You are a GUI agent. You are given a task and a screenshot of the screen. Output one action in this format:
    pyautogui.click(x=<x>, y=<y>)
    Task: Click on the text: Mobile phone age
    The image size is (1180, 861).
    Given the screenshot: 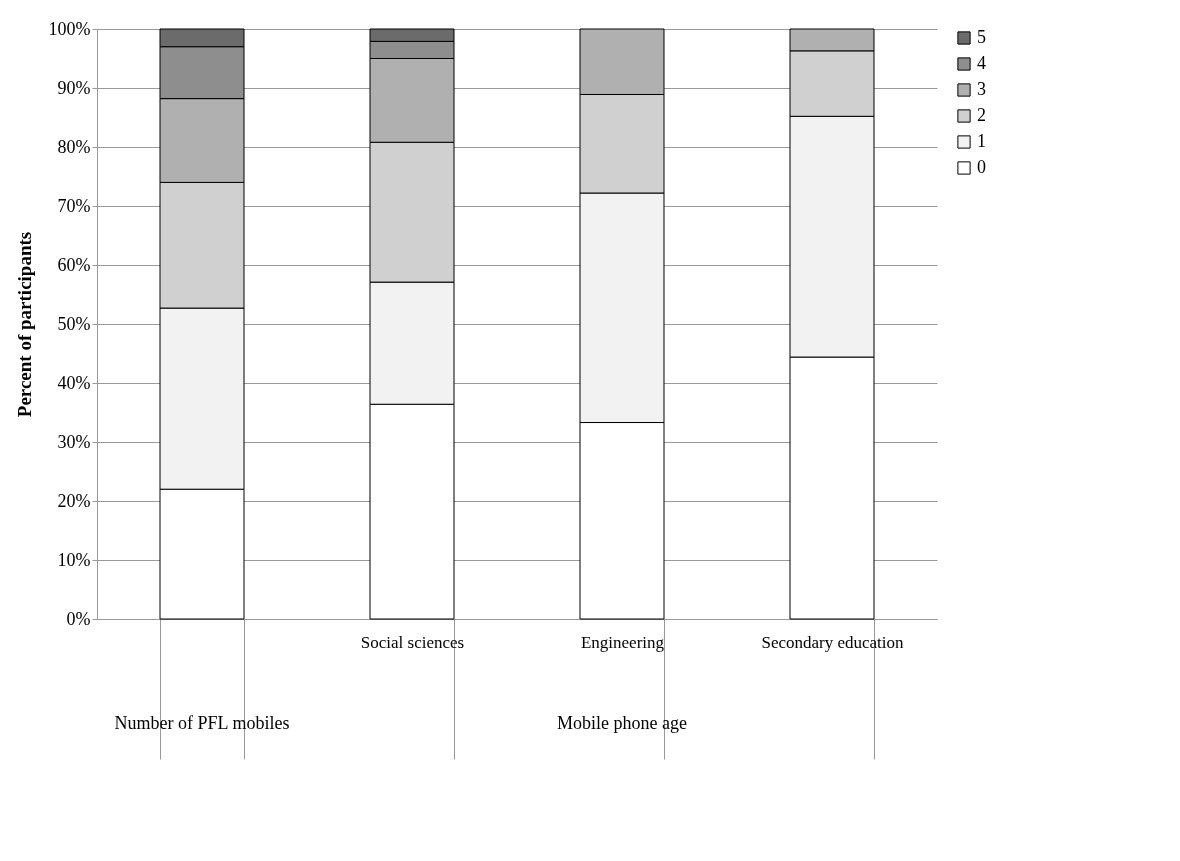 What is the action you would take?
    pyautogui.click(x=622, y=723)
    